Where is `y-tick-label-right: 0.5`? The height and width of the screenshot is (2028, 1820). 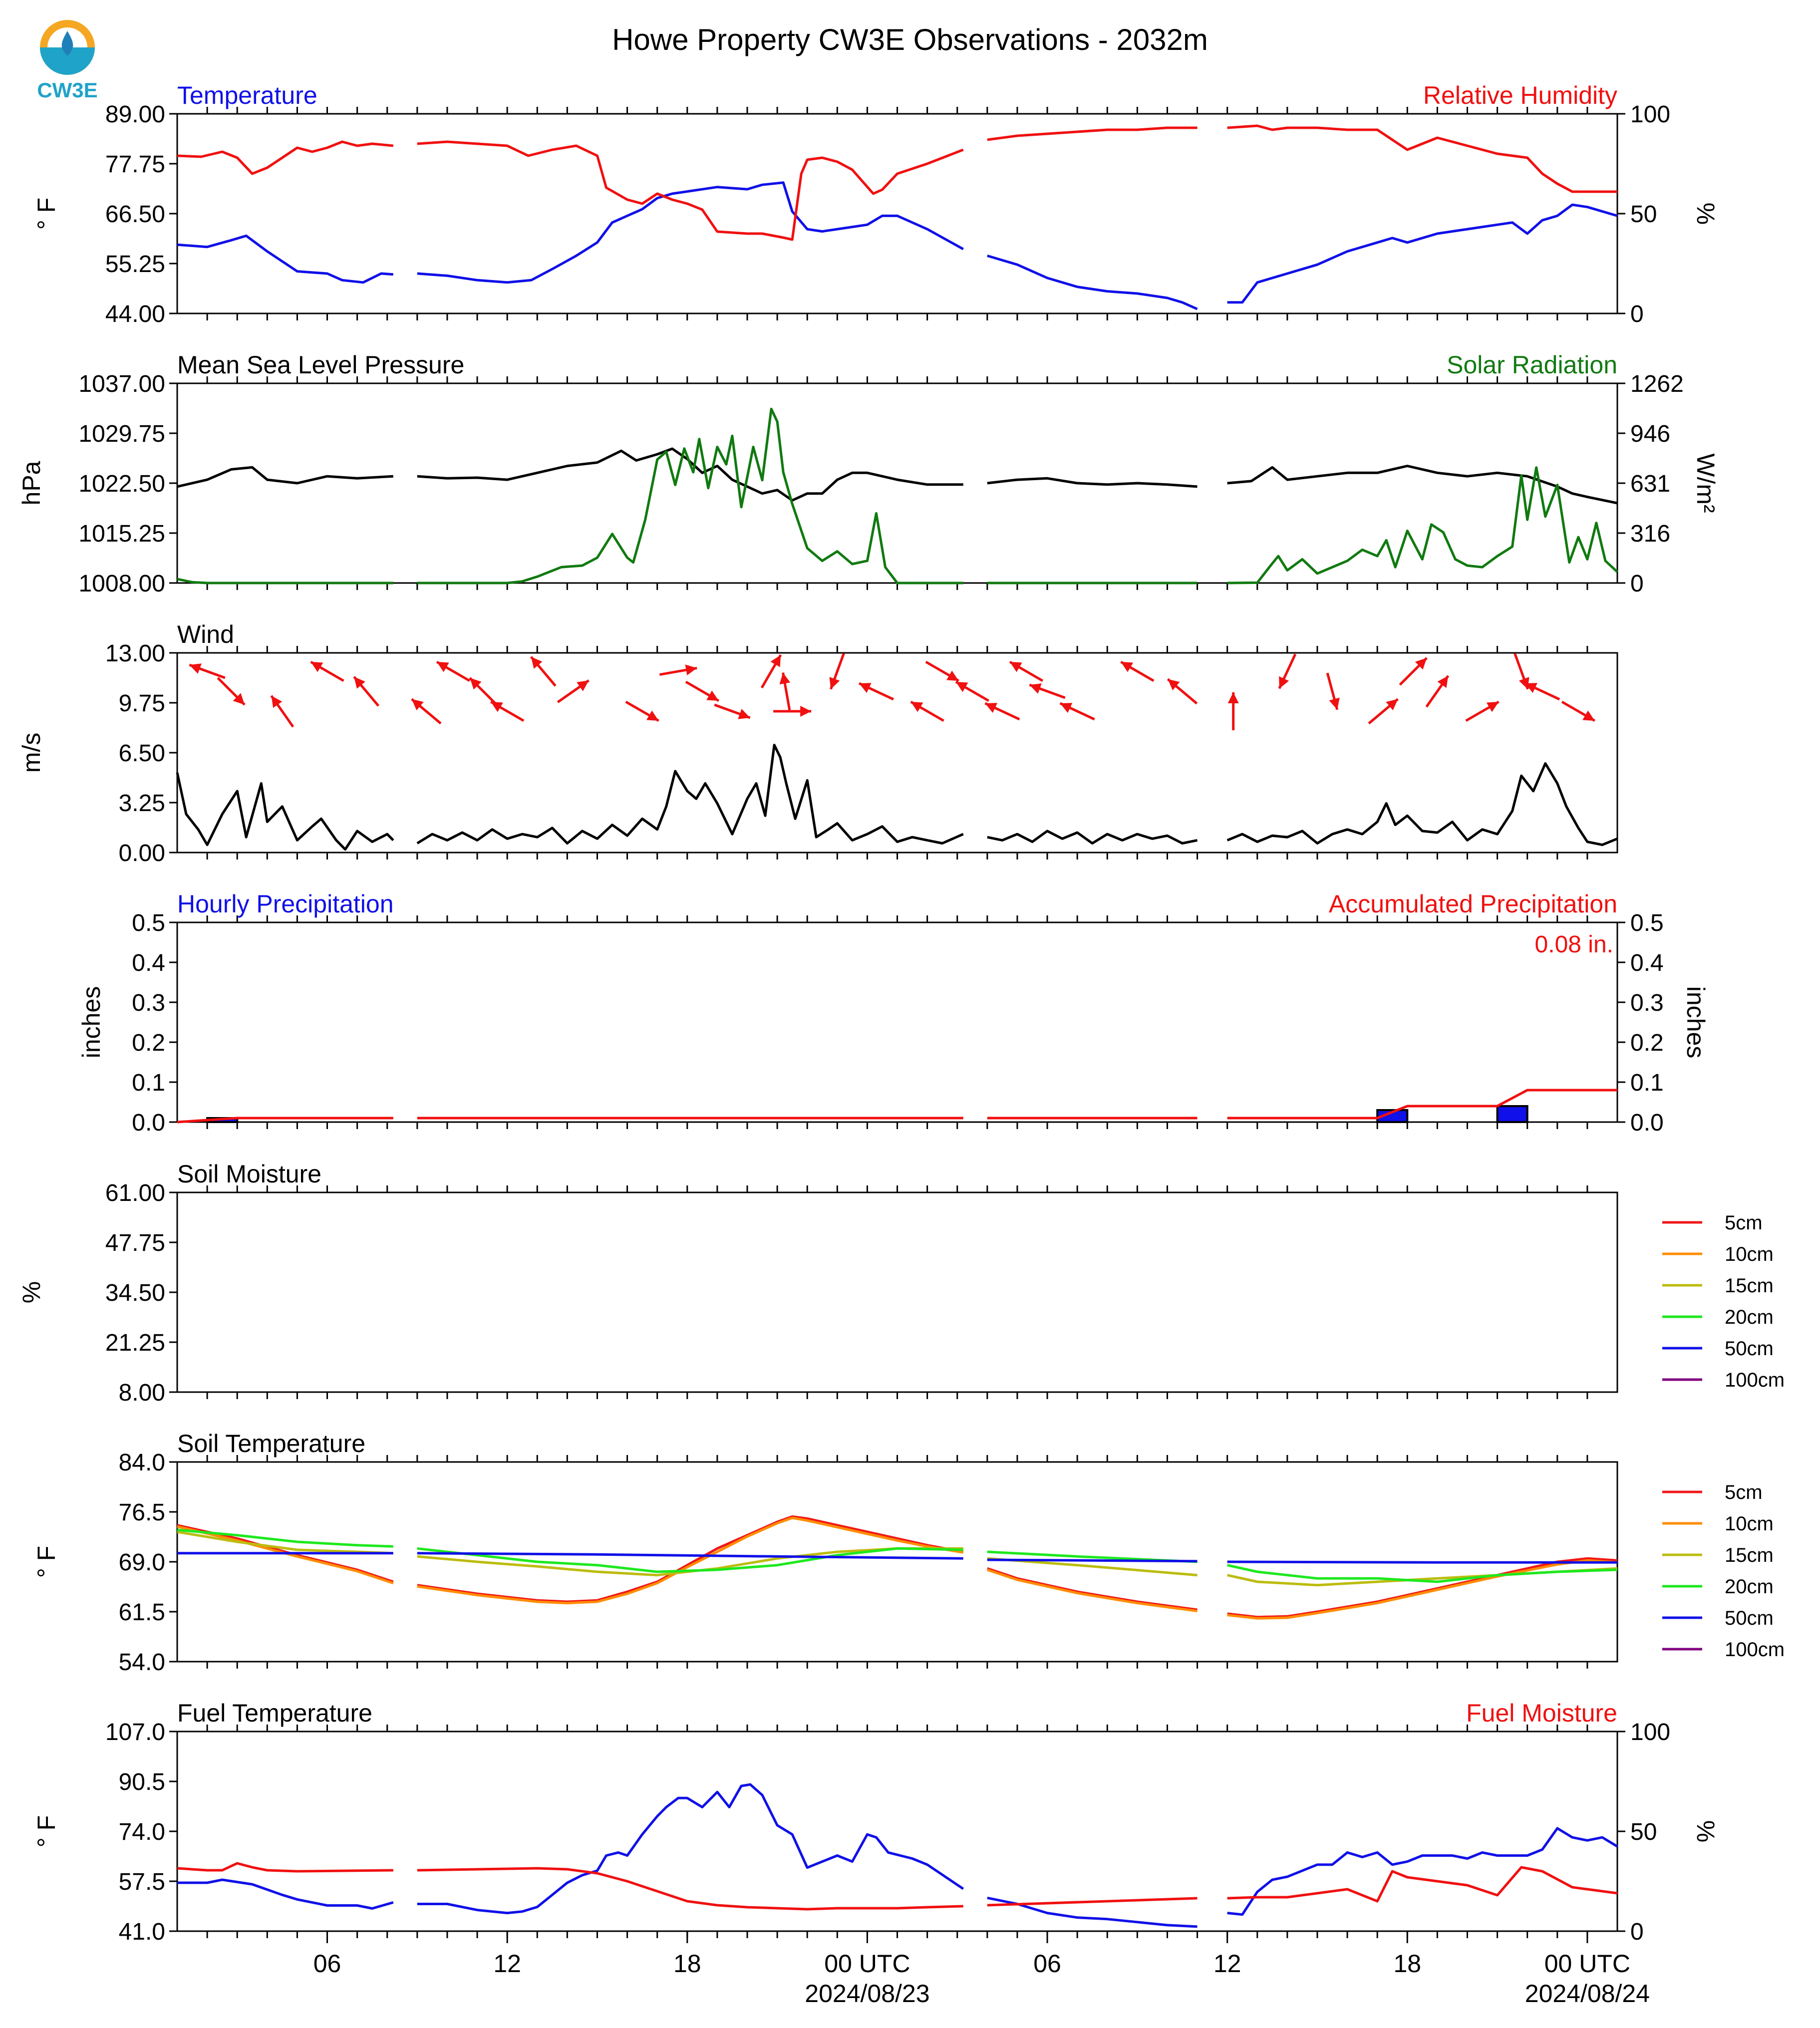
y-tick-label-right: 0.5 is located at coordinates (1647, 923).